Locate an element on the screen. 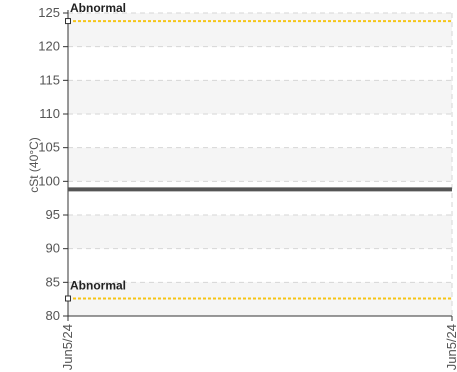 Image resolution: width=457 pixels, height=372 pixels. y-axis-ticks: 80 85 90 95 100 105 110 115 120 125 is located at coordinates (53, 164).